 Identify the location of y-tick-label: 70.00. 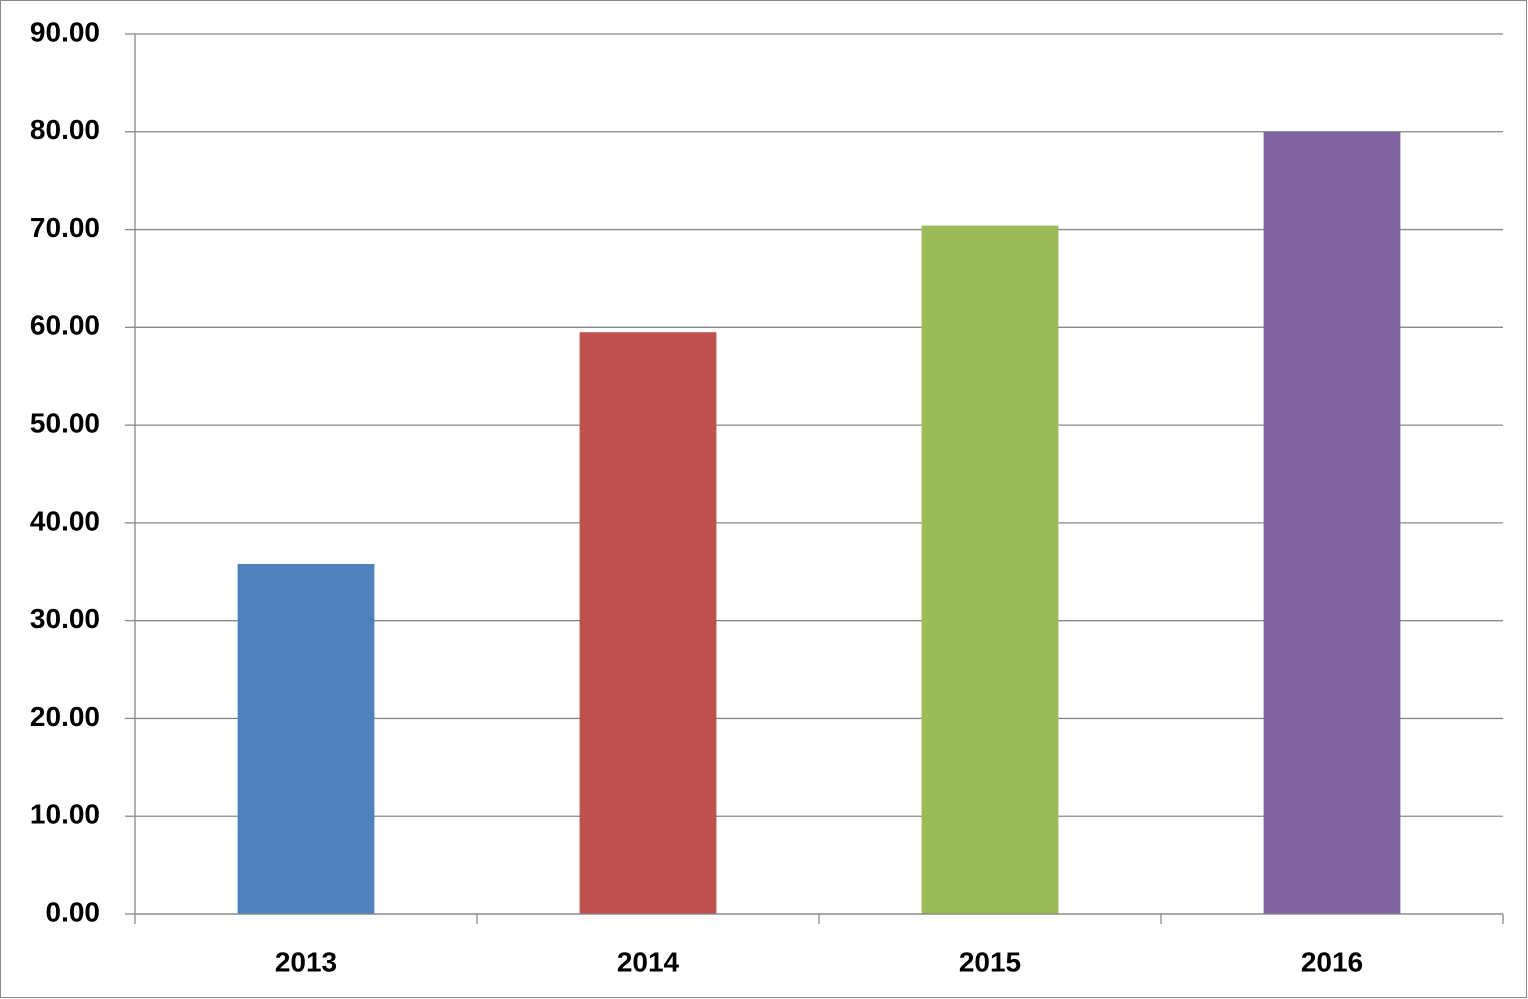
(65, 227).